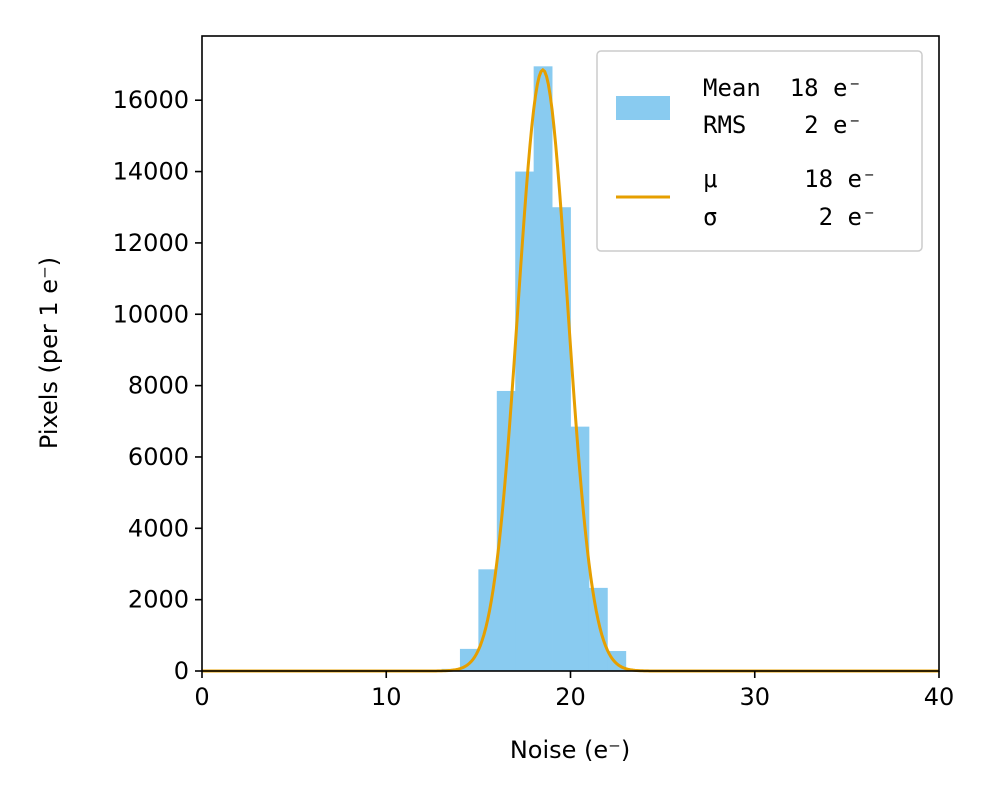 This screenshot has width=997, height=797. What do you see at coordinates (181, 671) in the screenshot?
I see `y-tick-label: 0` at bounding box center [181, 671].